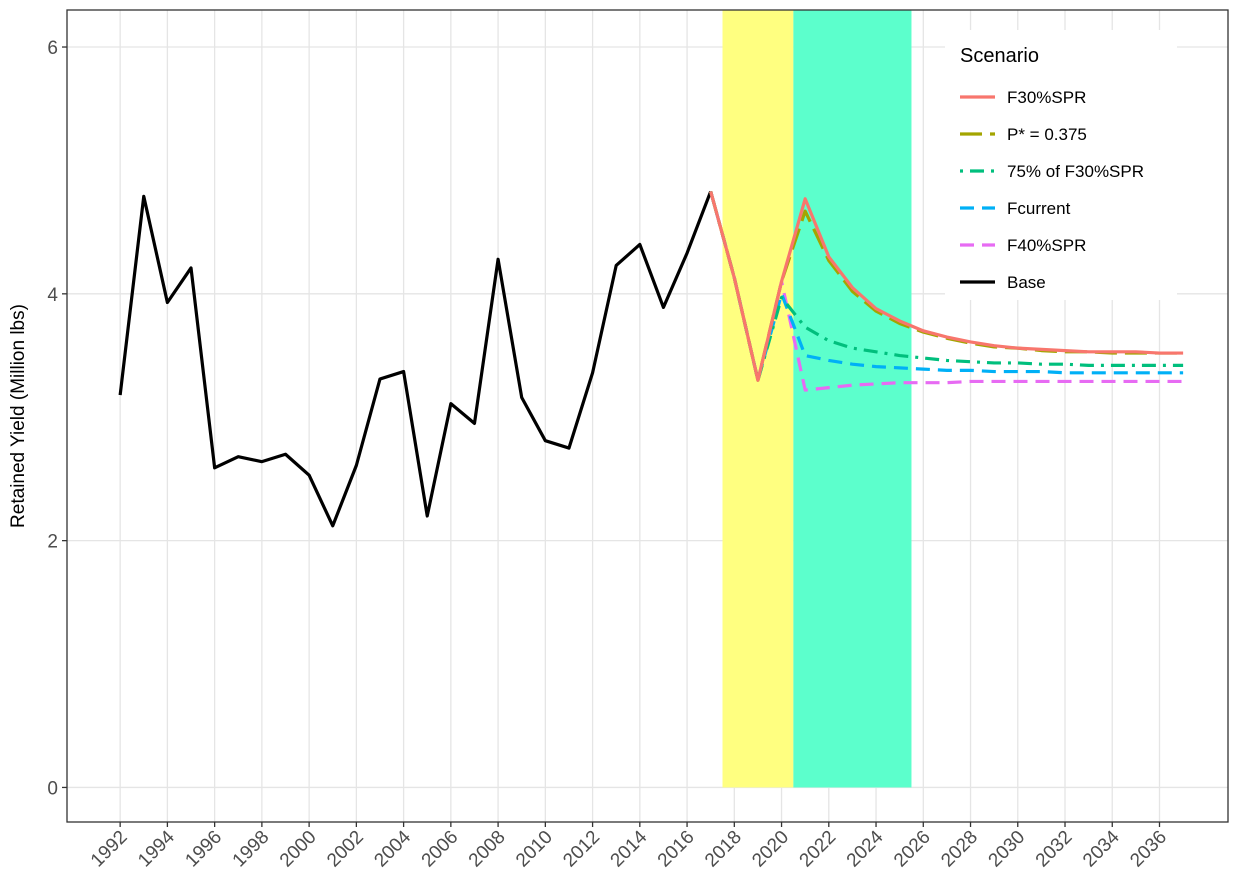 The image size is (1238, 890). Describe the element at coordinates (109, 849) in the screenshot. I see `x-tick-label: 1992` at that location.